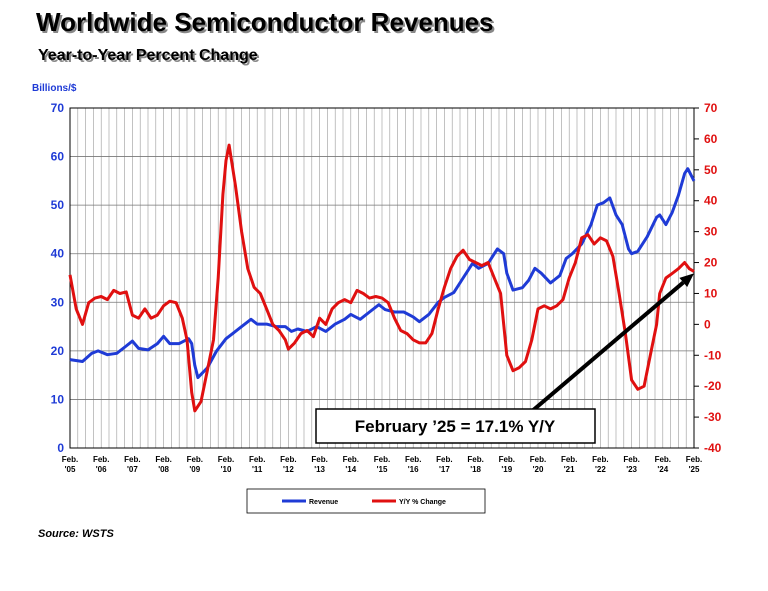 Image resolution: width=768 pixels, height=591 pixels. What do you see at coordinates (631, 469) in the screenshot?
I see `x-tick-label-year: '23` at bounding box center [631, 469].